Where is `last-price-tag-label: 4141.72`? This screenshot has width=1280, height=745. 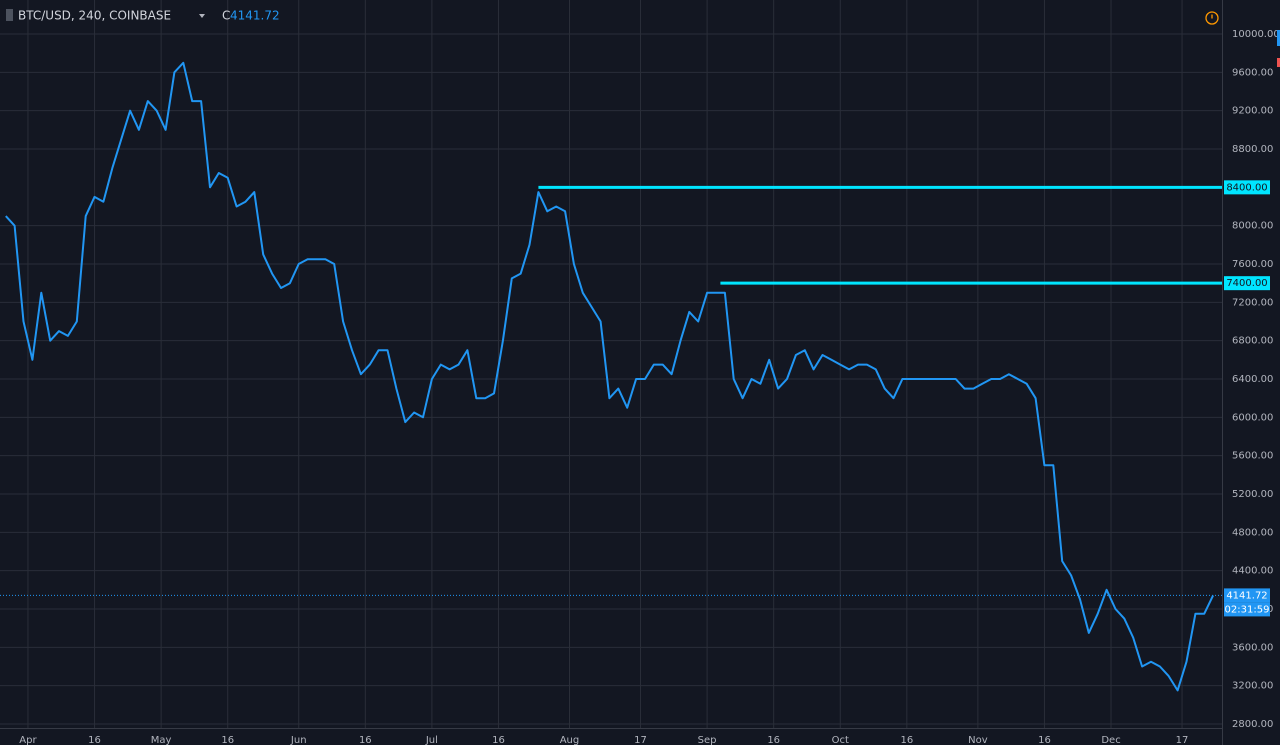 last-price-tag-label: 4141.72 is located at coordinates (1246, 595).